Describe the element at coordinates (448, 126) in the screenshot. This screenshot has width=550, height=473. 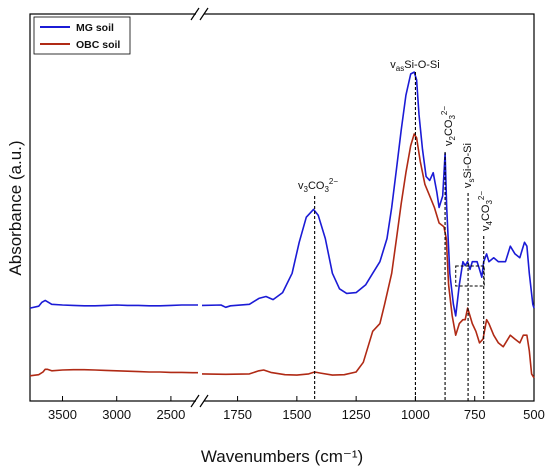
I see `annotation-label-v2-co3: v2CO32−` at that location.